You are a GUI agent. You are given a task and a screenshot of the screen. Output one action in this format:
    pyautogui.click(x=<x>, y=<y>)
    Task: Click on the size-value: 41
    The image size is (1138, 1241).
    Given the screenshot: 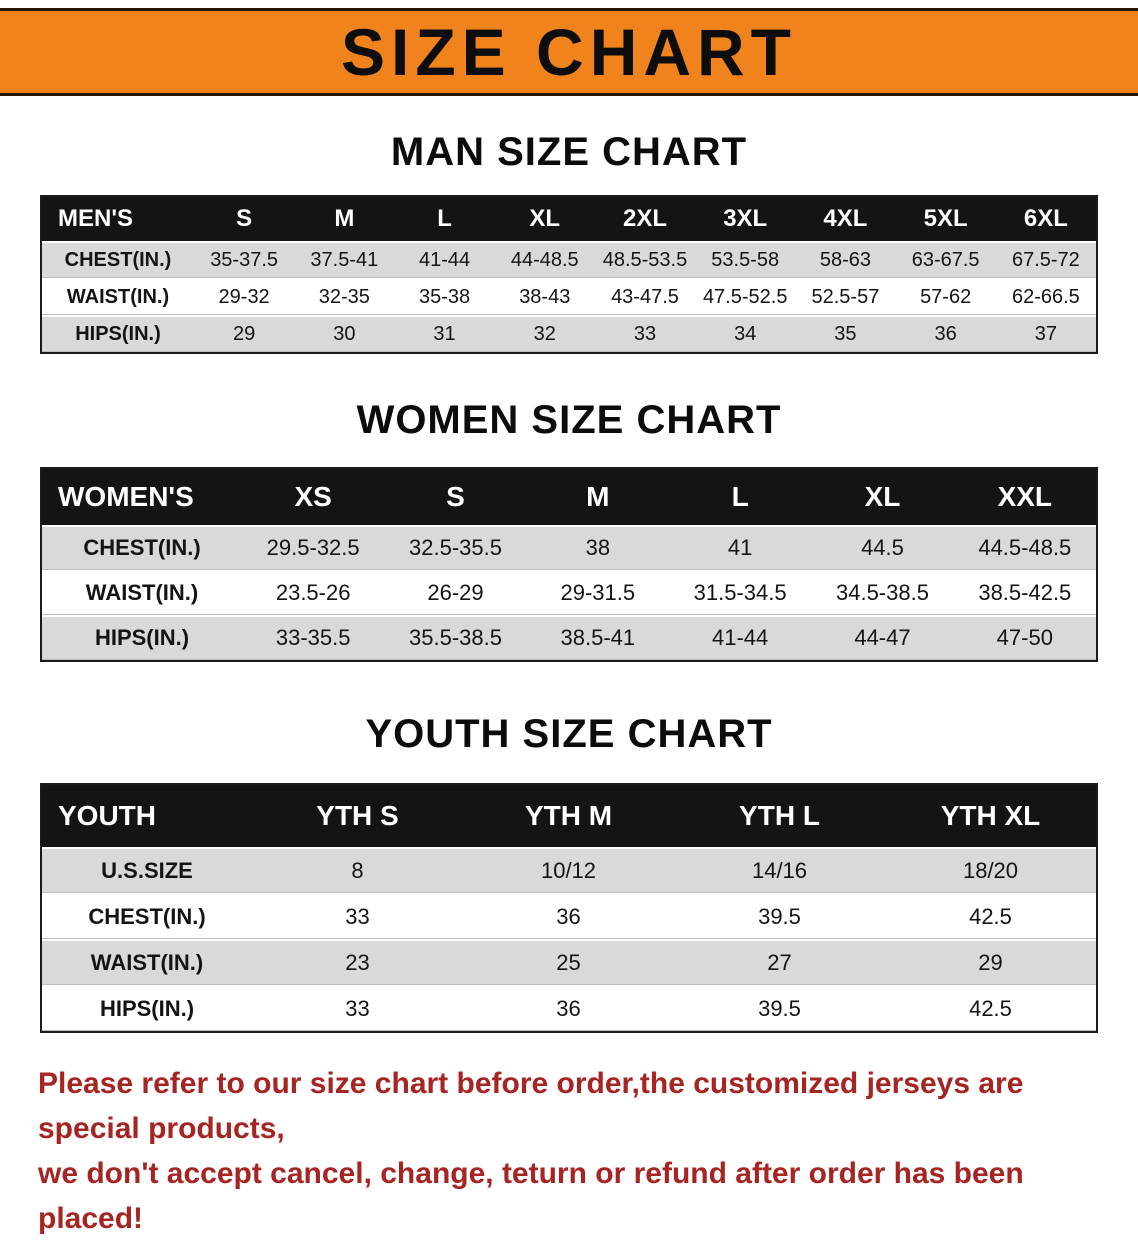 What is the action you would take?
    pyautogui.click(x=740, y=548)
    